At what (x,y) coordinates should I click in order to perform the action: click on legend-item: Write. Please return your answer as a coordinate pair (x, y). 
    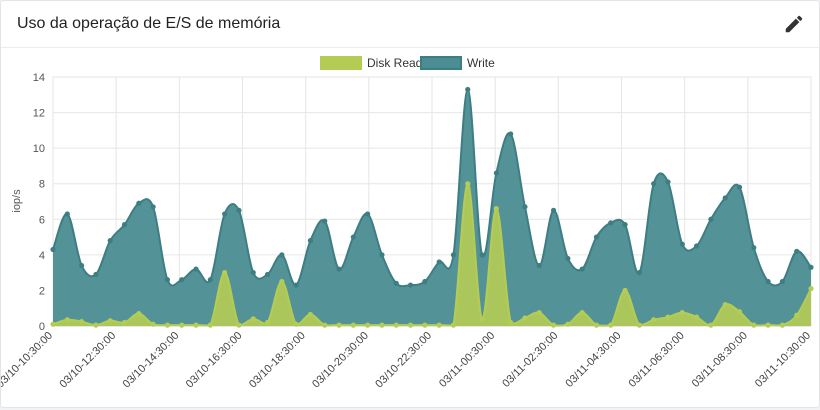
    Looking at the image, I should click on (457, 63).